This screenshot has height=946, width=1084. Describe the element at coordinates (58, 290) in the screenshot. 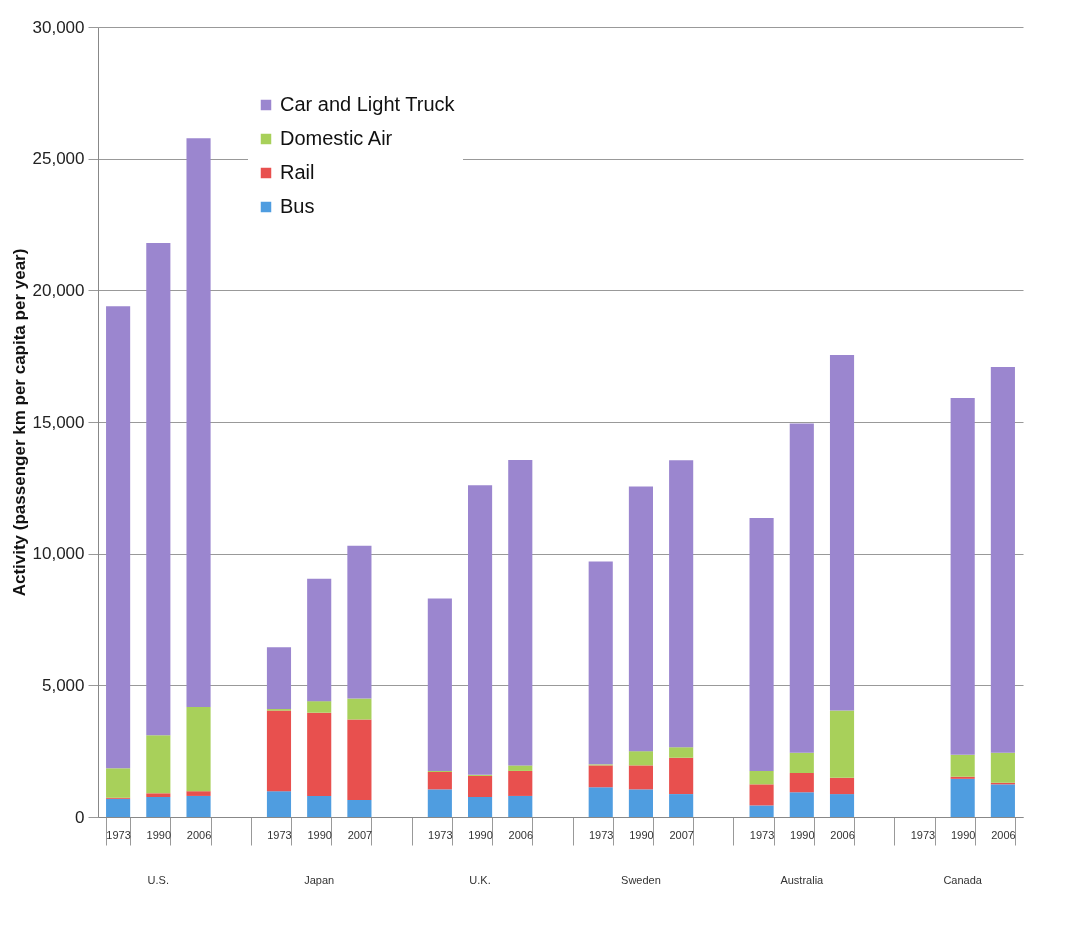

I see `y-tick-label: 20,000` at that location.